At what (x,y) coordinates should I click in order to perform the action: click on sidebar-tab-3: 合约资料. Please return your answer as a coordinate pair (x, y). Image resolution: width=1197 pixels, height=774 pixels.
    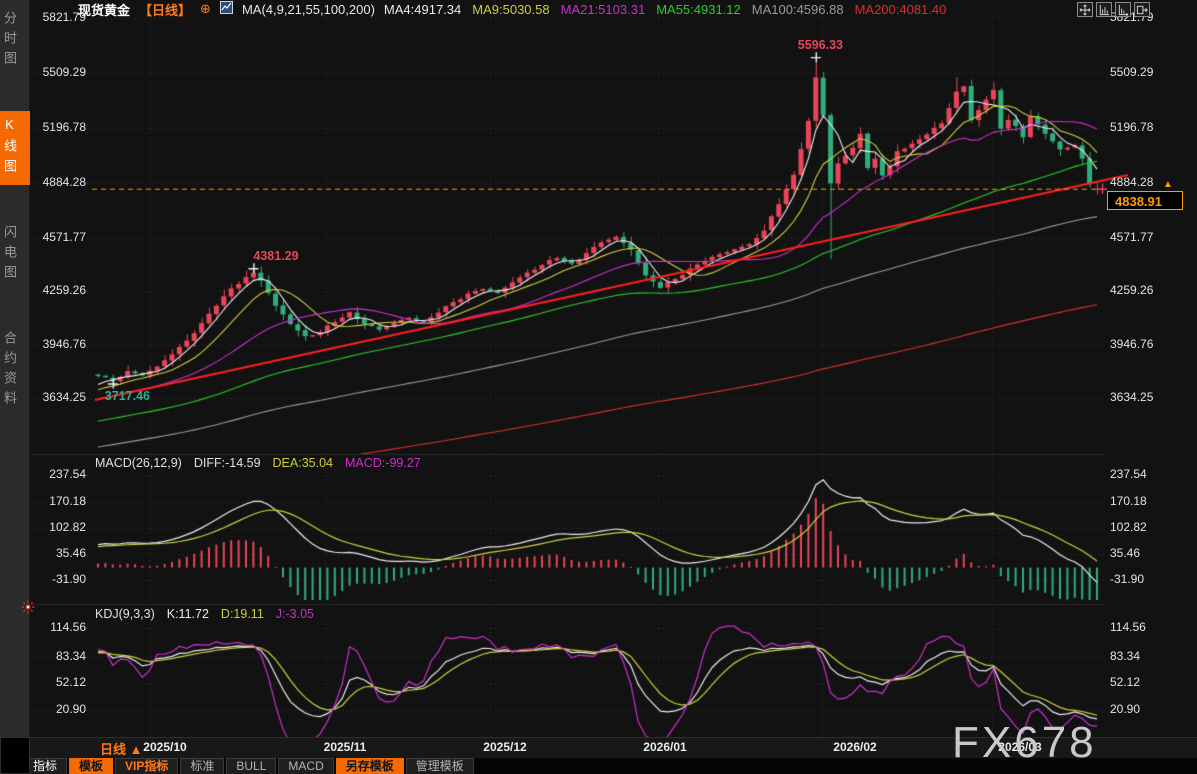
    Looking at the image, I should click on (9, 371).